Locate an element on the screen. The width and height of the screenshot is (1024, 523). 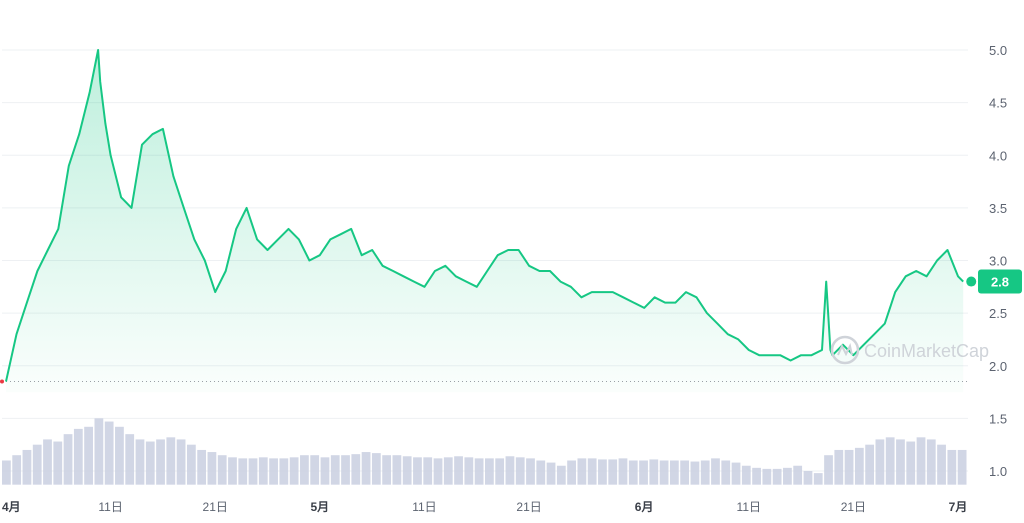
watermark: CoinMarketCap is located at coordinates (909, 350).